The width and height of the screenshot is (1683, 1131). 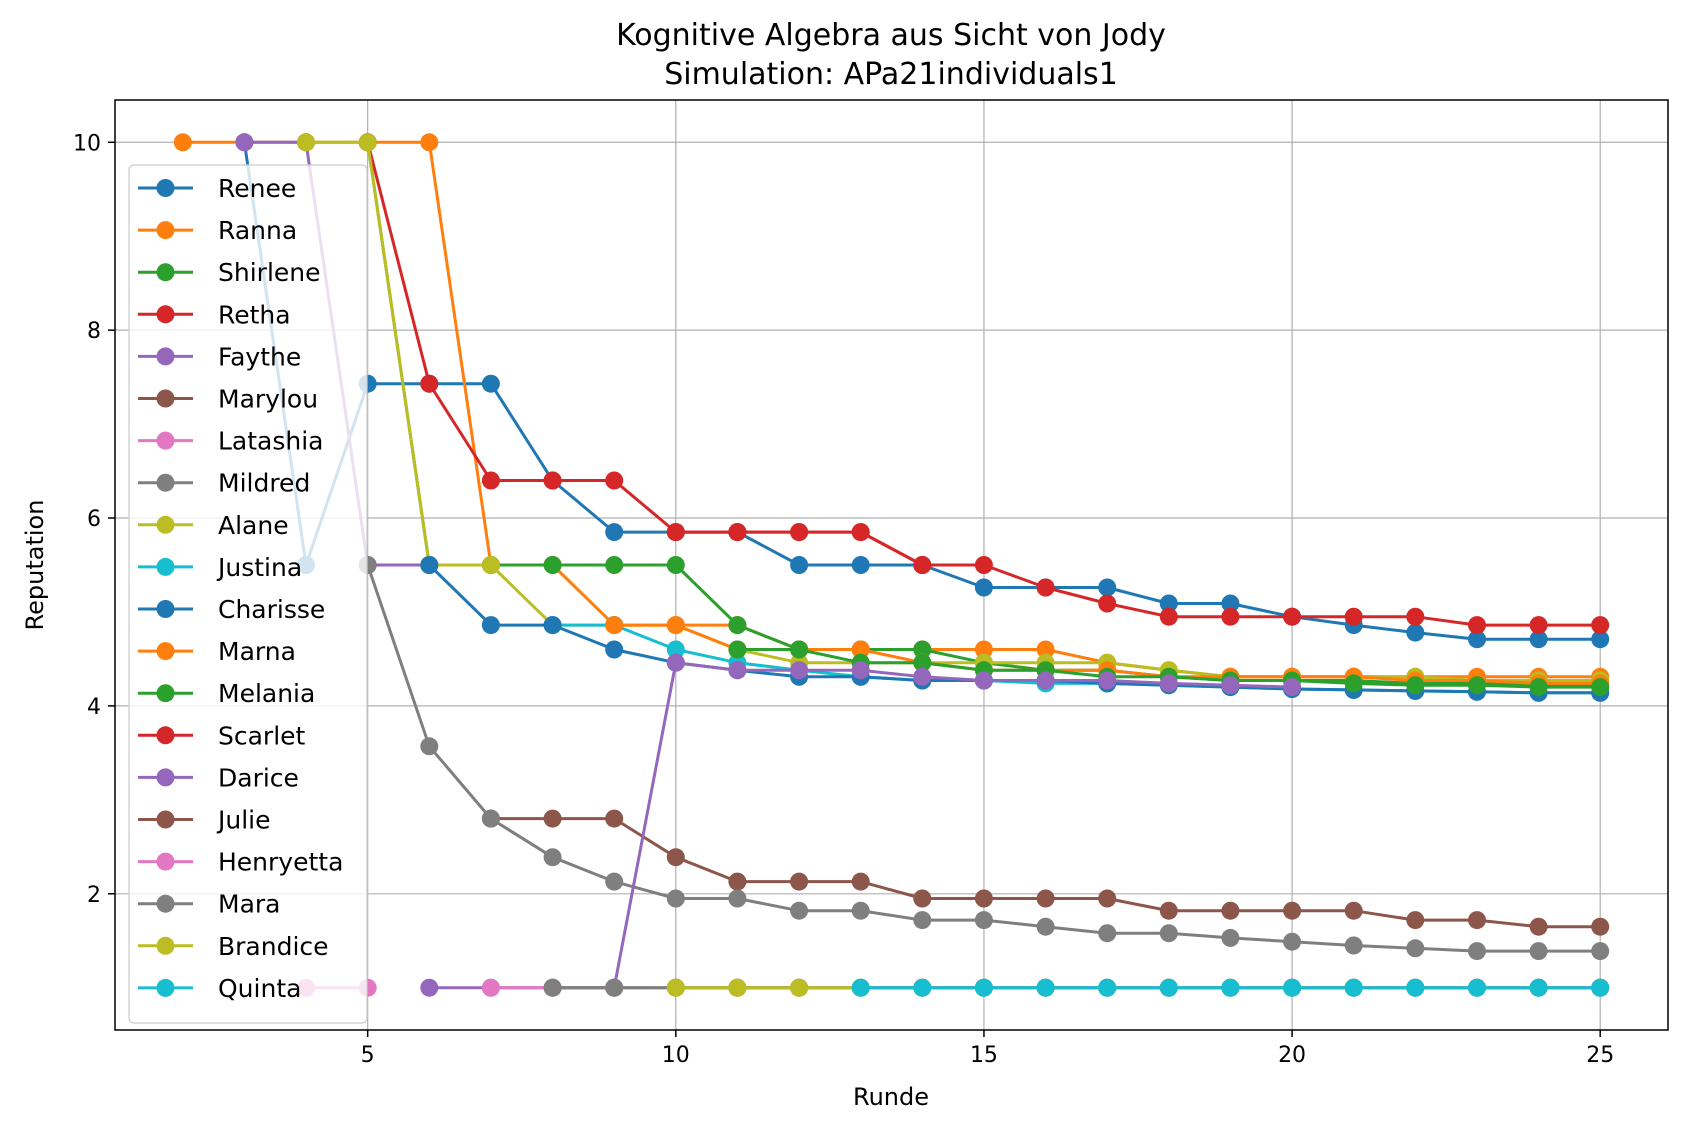 I want to click on legend-item-retha: Retha, so click(x=214, y=314).